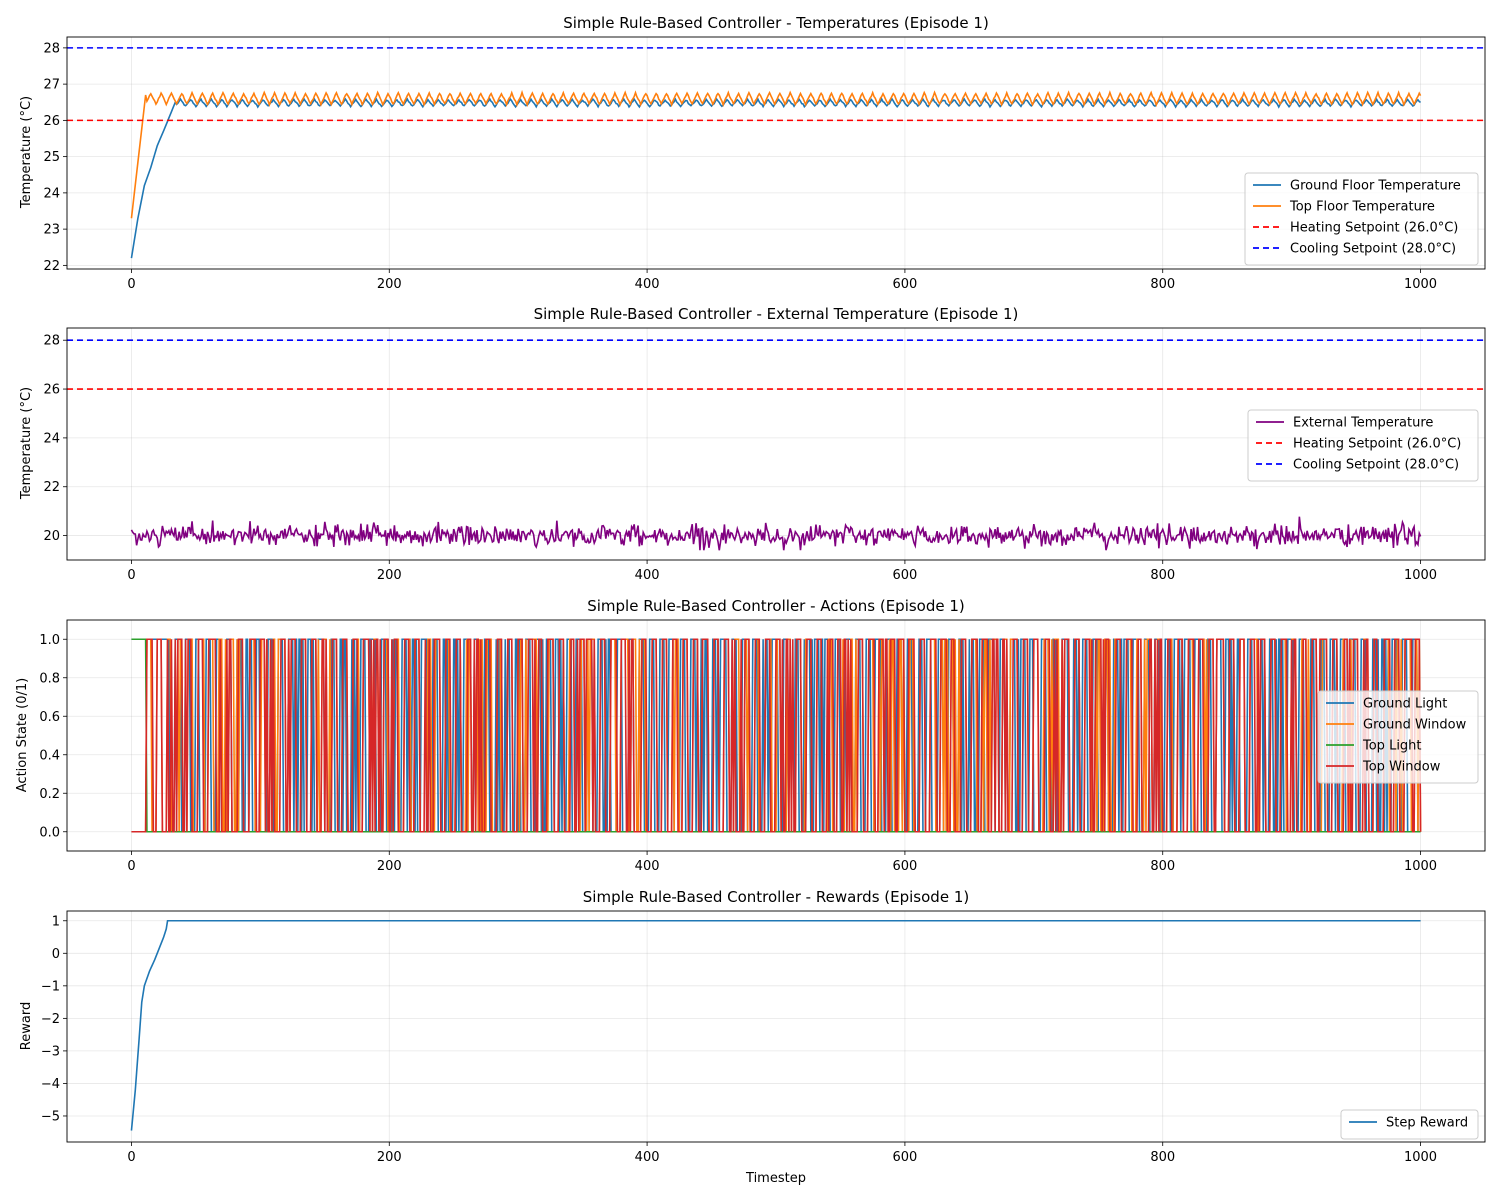 This screenshot has height=1200, width=1500. I want to click on y-tick-label: 20, so click(51, 536).